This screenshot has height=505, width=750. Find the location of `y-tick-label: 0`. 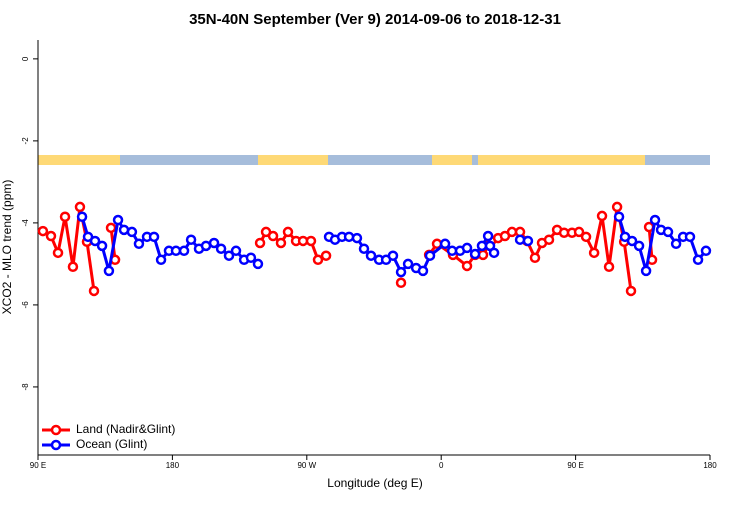

y-tick-label: 0 is located at coordinates (25, 58).